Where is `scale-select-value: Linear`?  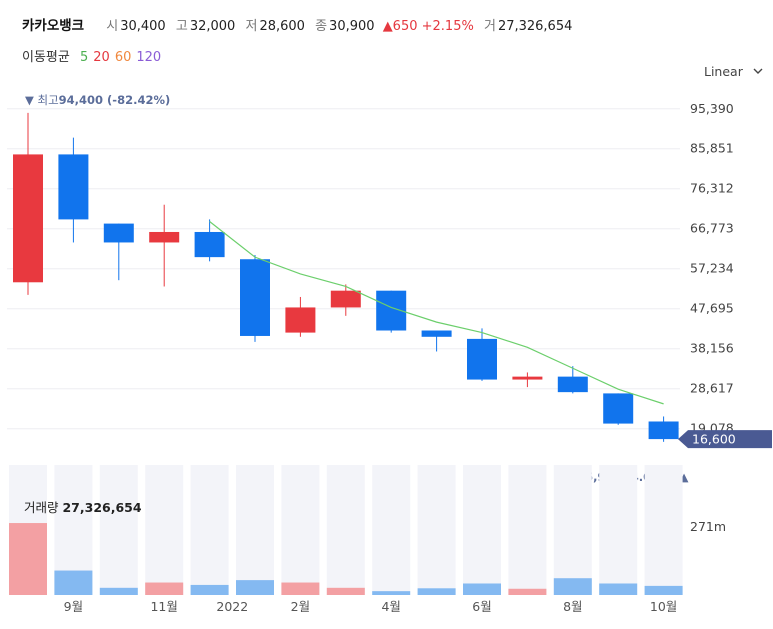 scale-select-value: Linear is located at coordinates (723, 71).